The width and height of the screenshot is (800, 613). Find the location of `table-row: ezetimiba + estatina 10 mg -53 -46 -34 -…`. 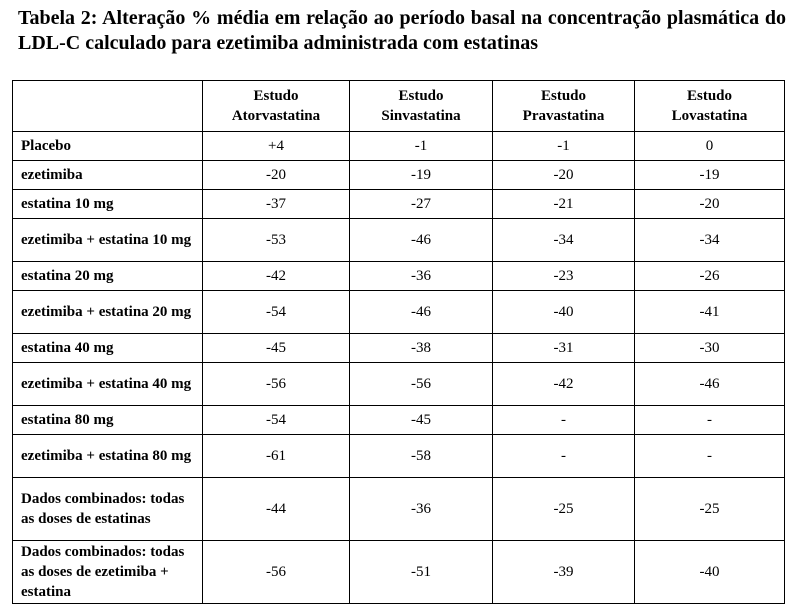

table-row: ezetimiba + estatina 10 mg -53 -46 -34 -… is located at coordinates (398, 240).